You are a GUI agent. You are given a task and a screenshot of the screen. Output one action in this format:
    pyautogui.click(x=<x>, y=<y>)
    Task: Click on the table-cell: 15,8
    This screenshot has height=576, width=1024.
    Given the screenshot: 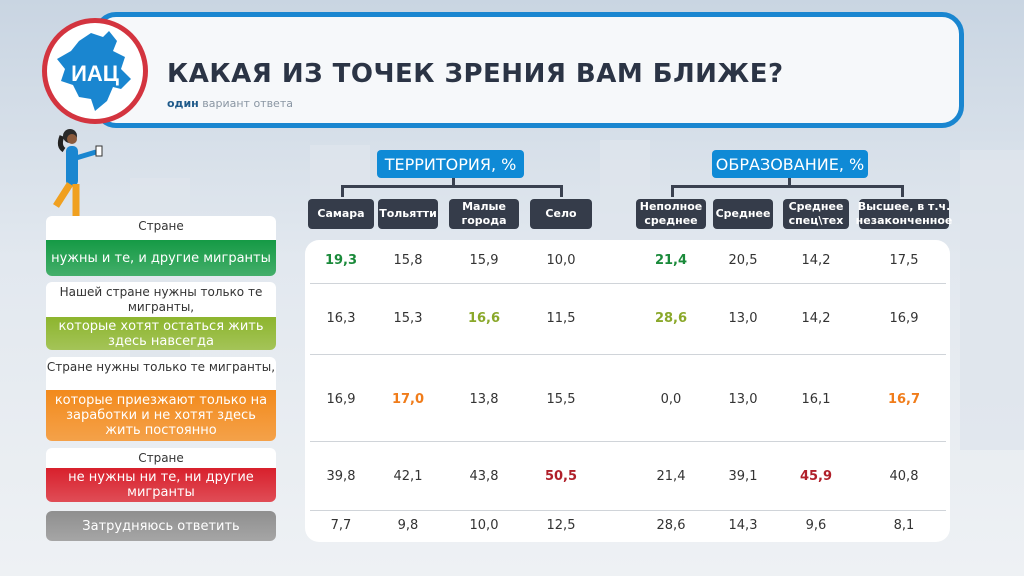 What is the action you would take?
    pyautogui.click(x=408, y=260)
    